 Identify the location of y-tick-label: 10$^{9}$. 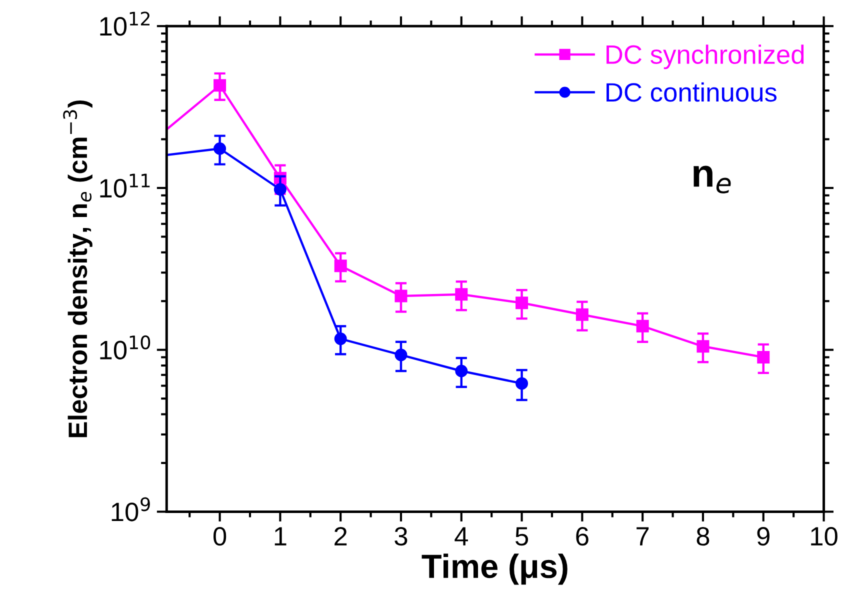
(131, 509).